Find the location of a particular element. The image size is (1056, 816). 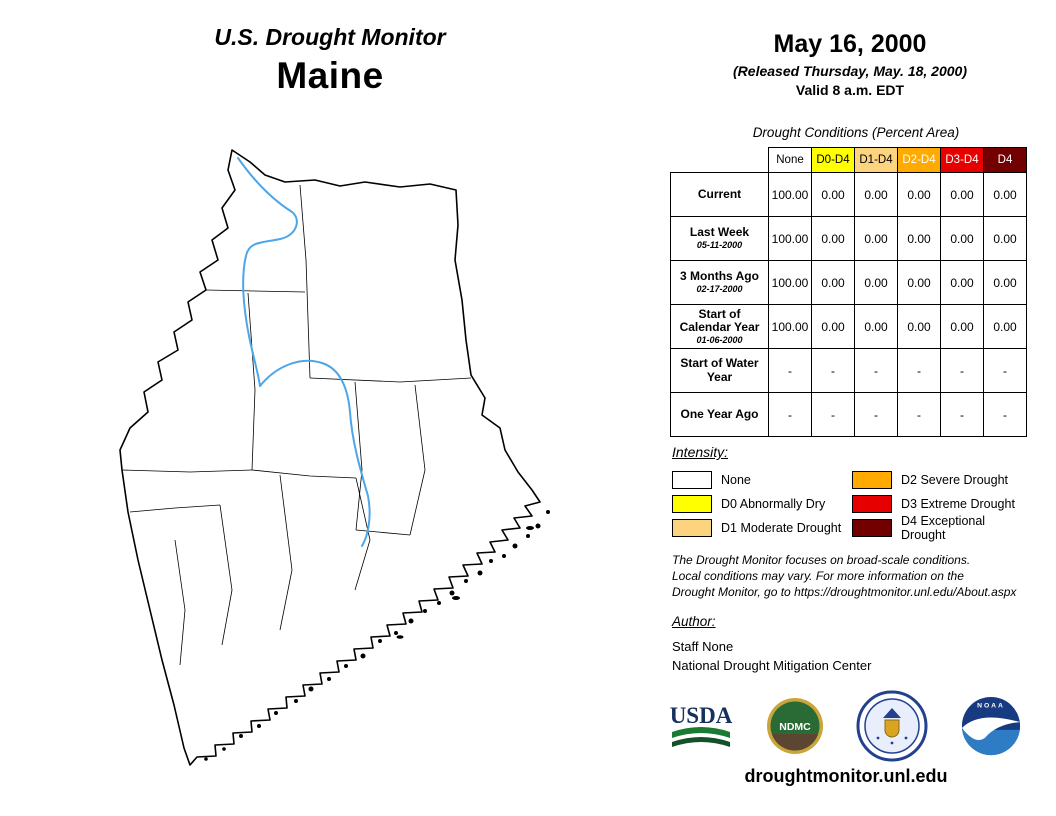

legend-swatch-d1 is located at coordinates (692, 528).